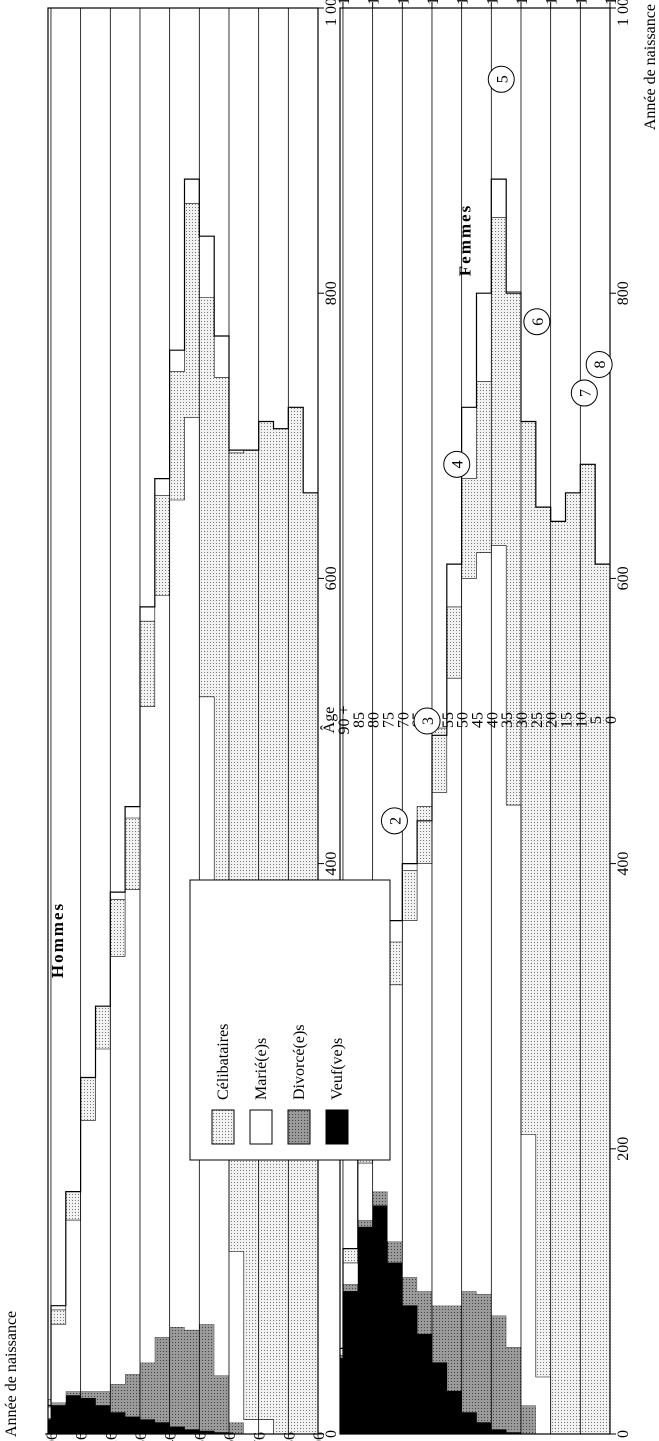 Image resolution: width=659 pixels, height=1441 pixels. Describe the element at coordinates (492, 2) in the screenshot. I see `women-birth-year-label: 1955-56` at that location.